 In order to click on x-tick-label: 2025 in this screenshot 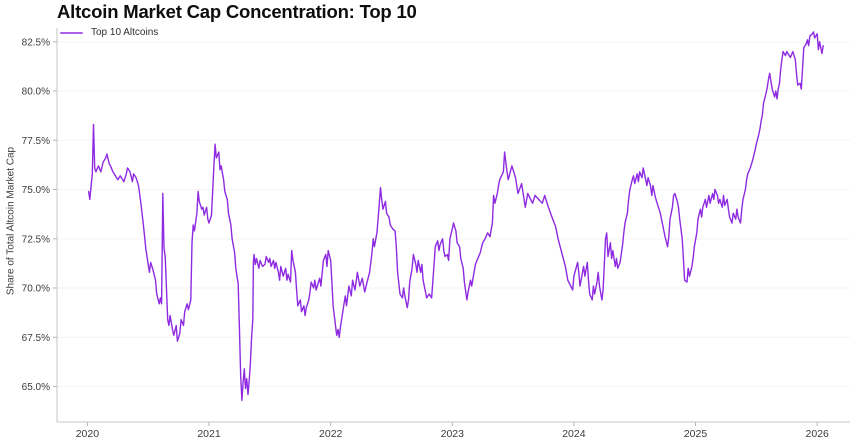, I will do `click(696, 434)`.